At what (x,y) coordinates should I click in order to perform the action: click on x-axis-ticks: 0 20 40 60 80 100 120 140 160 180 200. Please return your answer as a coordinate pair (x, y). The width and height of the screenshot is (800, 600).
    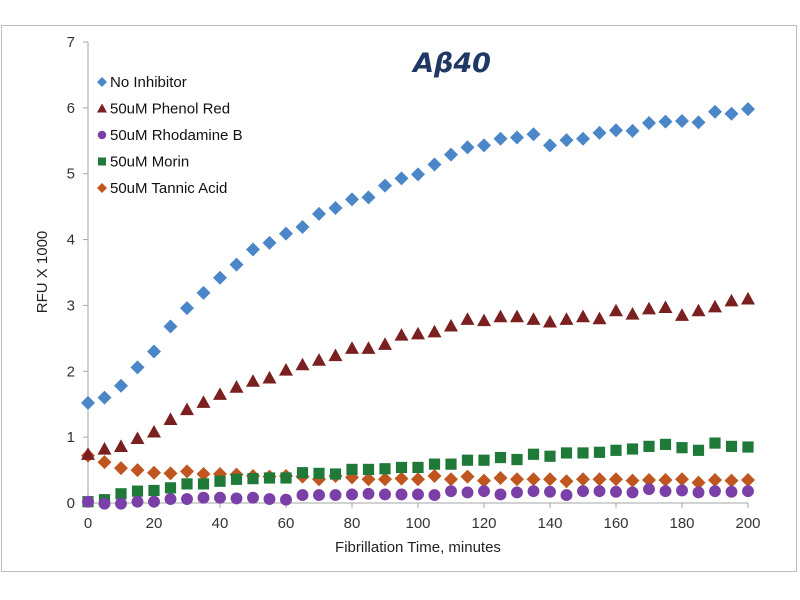
    Looking at the image, I should click on (422, 517).